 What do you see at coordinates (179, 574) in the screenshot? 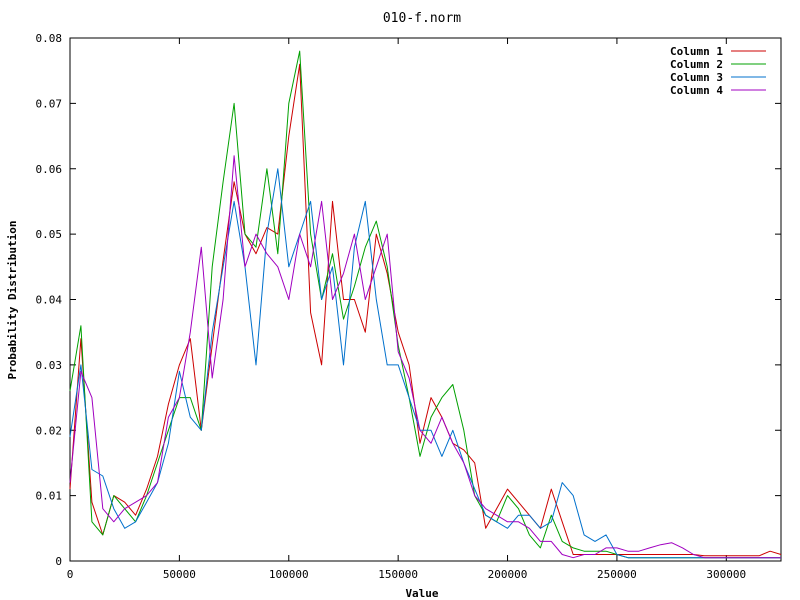
I see `x-tick-label: 50000` at bounding box center [179, 574].